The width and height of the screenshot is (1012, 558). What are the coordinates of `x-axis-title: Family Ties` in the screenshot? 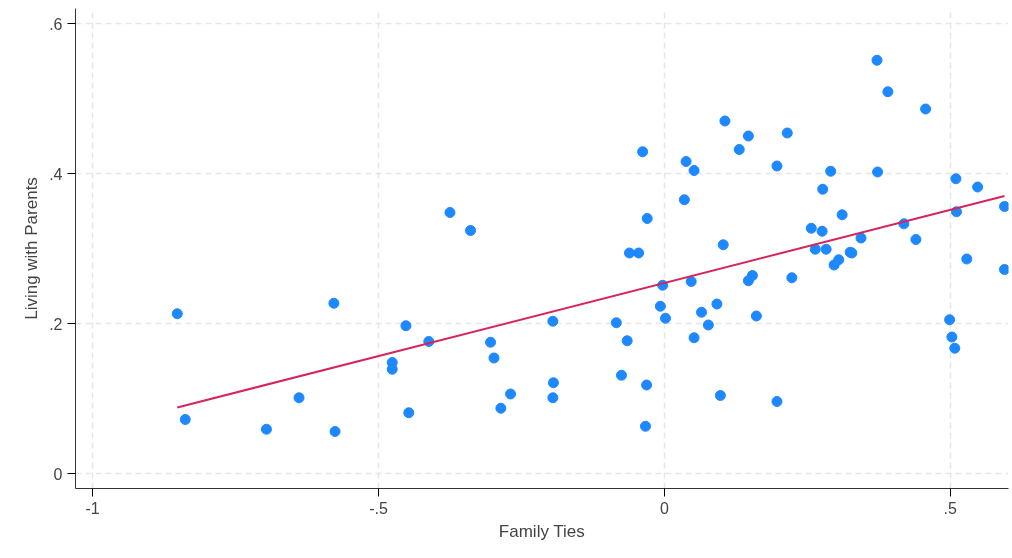 It's located at (541, 531).